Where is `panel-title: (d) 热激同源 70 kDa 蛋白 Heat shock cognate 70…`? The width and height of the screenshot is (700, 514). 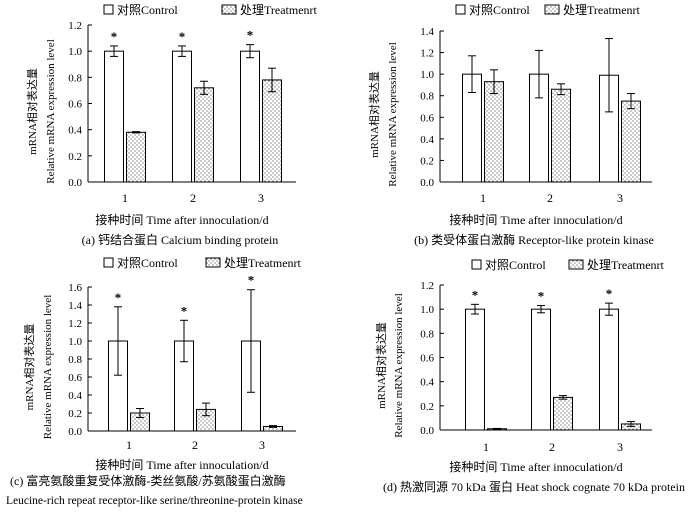
panel-title: (d) 热激同源 70 kDa 蛋白 Heat shock cognate 70… is located at coordinates (534, 486).